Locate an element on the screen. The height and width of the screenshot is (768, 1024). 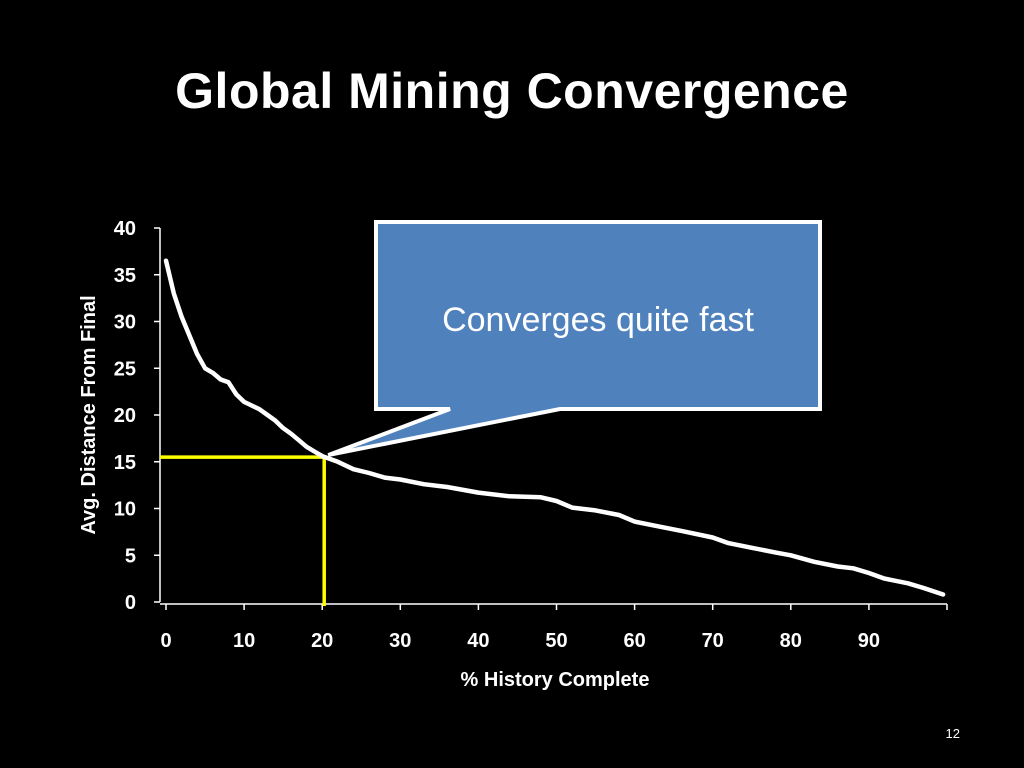
callout-box: Converges quite fast is located at coordinates (574, 339).